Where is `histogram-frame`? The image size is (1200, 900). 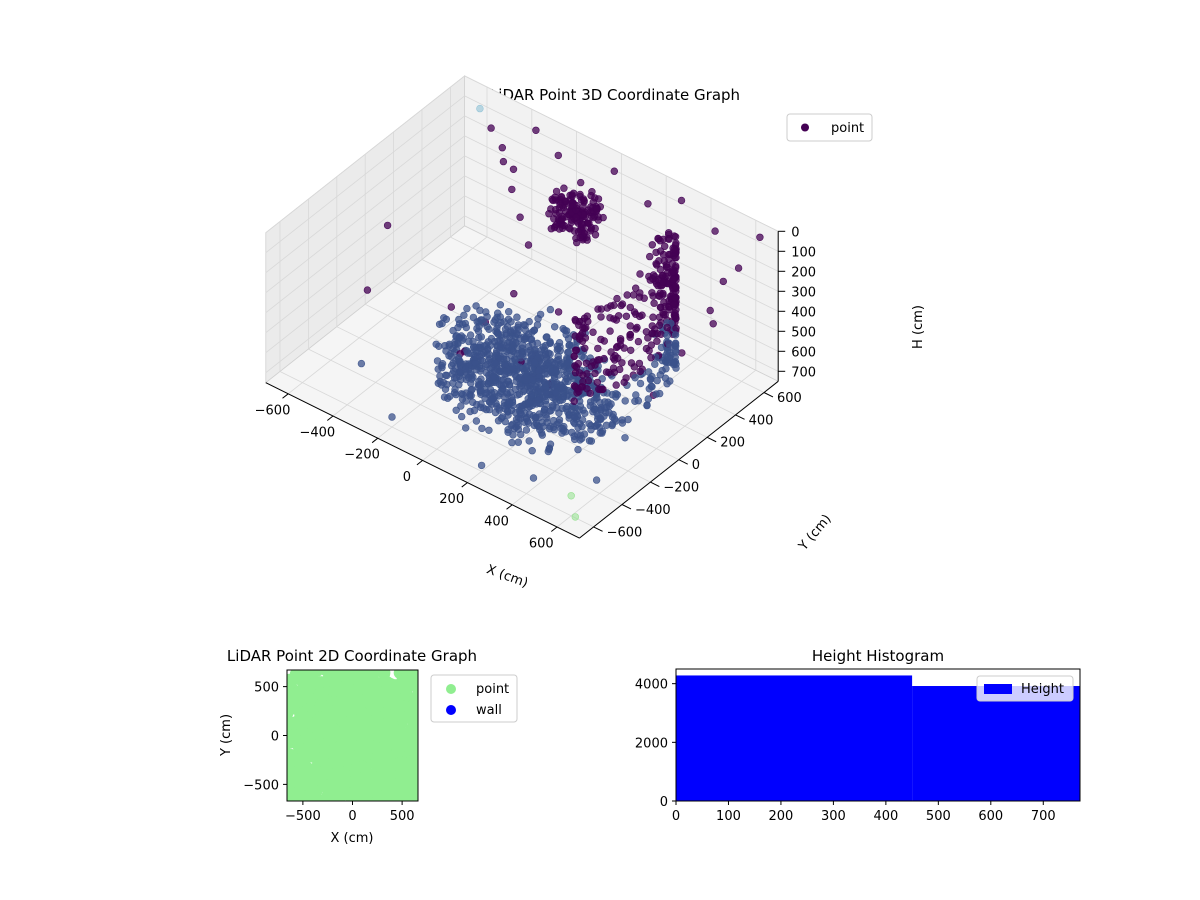 histogram-frame is located at coordinates (878, 735).